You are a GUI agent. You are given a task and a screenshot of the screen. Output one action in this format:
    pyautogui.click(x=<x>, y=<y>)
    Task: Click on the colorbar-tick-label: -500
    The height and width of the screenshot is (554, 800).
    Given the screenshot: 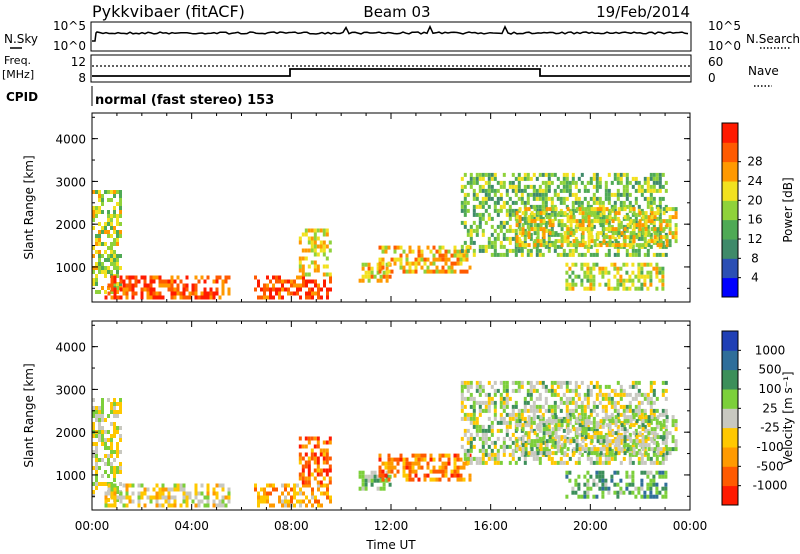 What is the action you would take?
    pyautogui.click(x=769, y=466)
    